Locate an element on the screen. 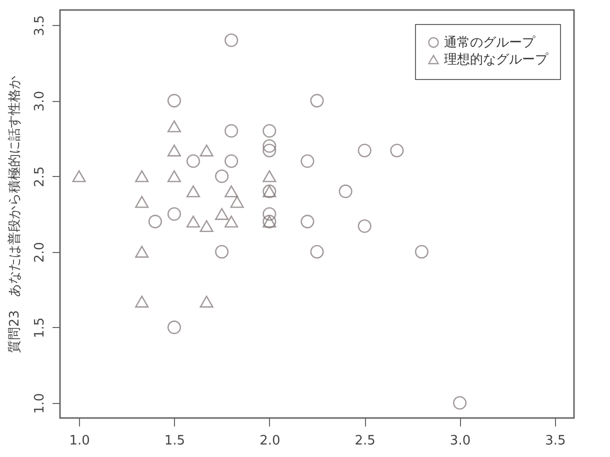 Image resolution: width=610 pixels, height=457 pixels. y-tick-label: 1.0 is located at coordinates (40, 403).